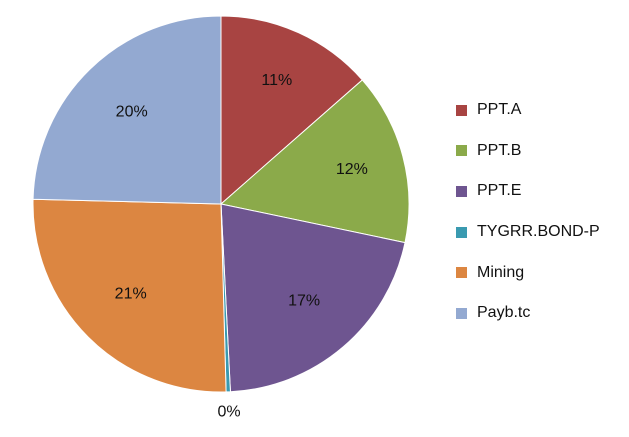  Describe the element at coordinates (229, 412) in the screenshot. I see `data-label-tygrr-bond-p: 0%` at that location.